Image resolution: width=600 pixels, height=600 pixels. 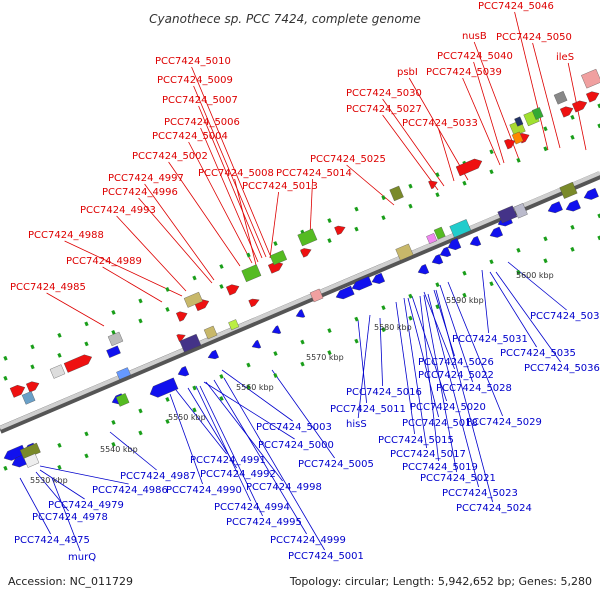 I want to click on gene-label-lower: PCC7424_4978, so click(x=70, y=517).